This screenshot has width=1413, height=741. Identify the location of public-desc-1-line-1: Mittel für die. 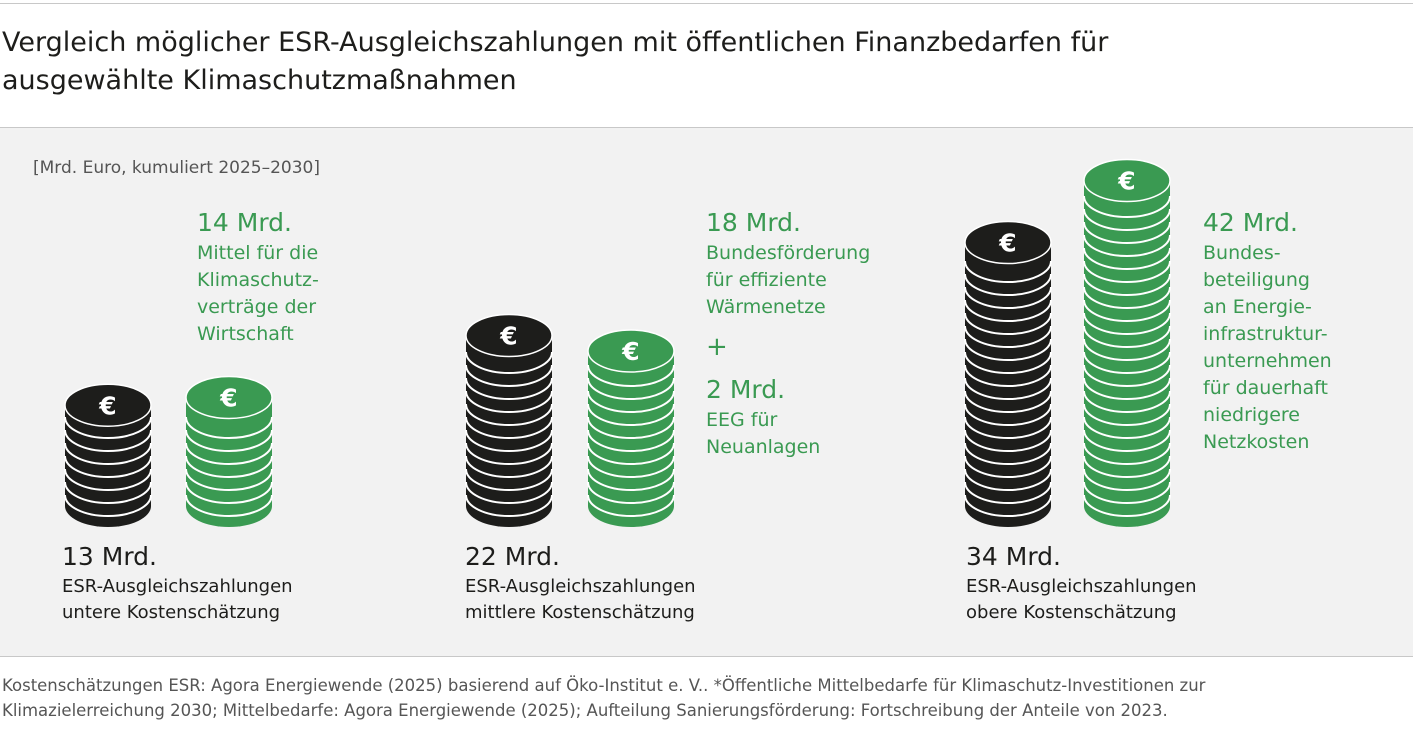
(258, 253).